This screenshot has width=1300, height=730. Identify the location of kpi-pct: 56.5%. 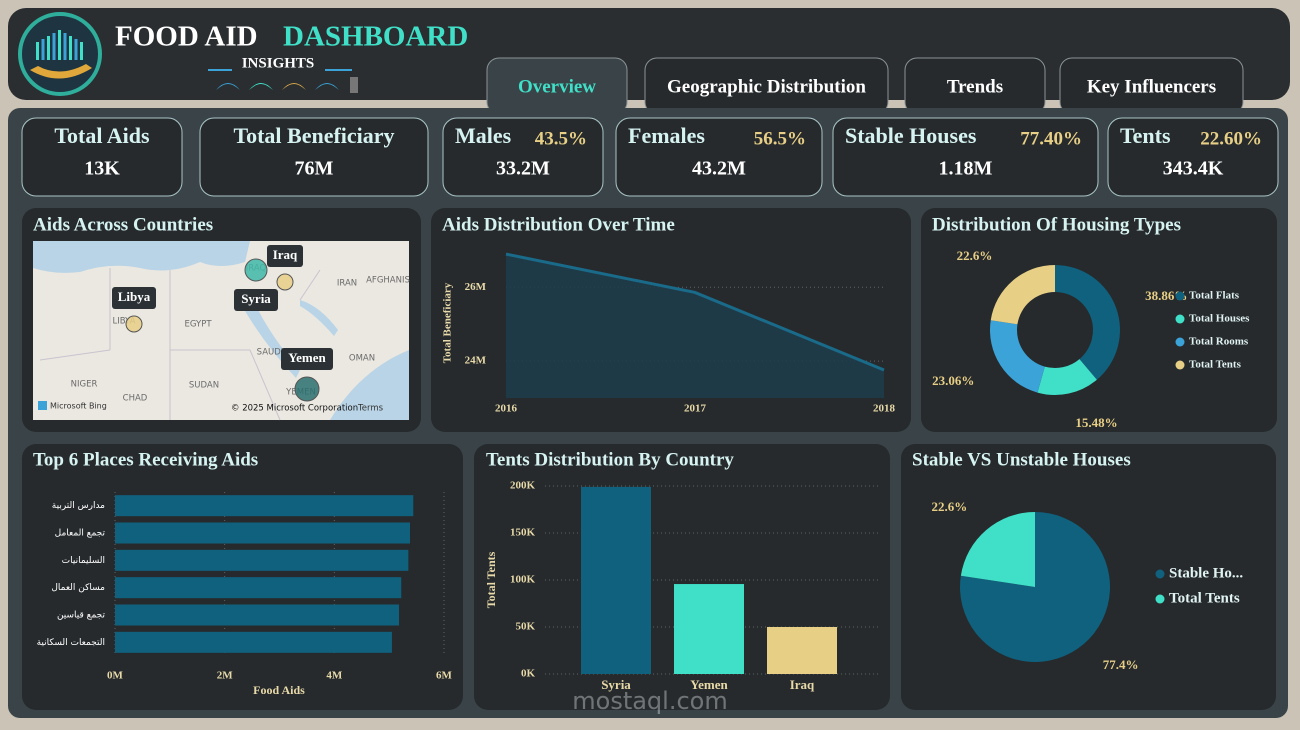
(780, 138).